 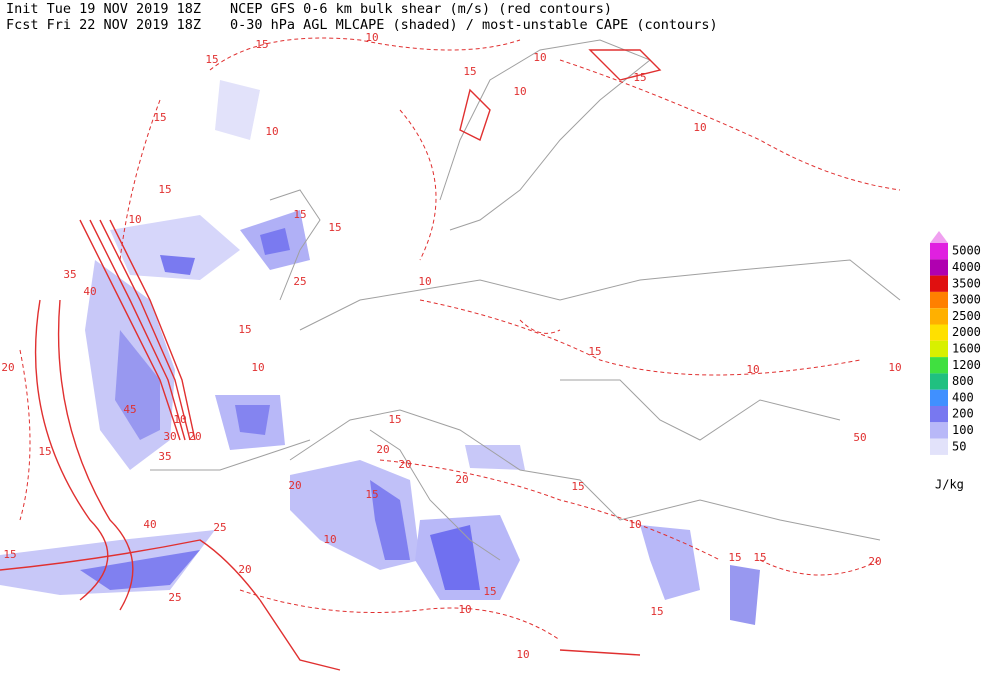 What do you see at coordinates (963, 414) in the screenshot?
I see `legend-label: 200` at bounding box center [963, 414].